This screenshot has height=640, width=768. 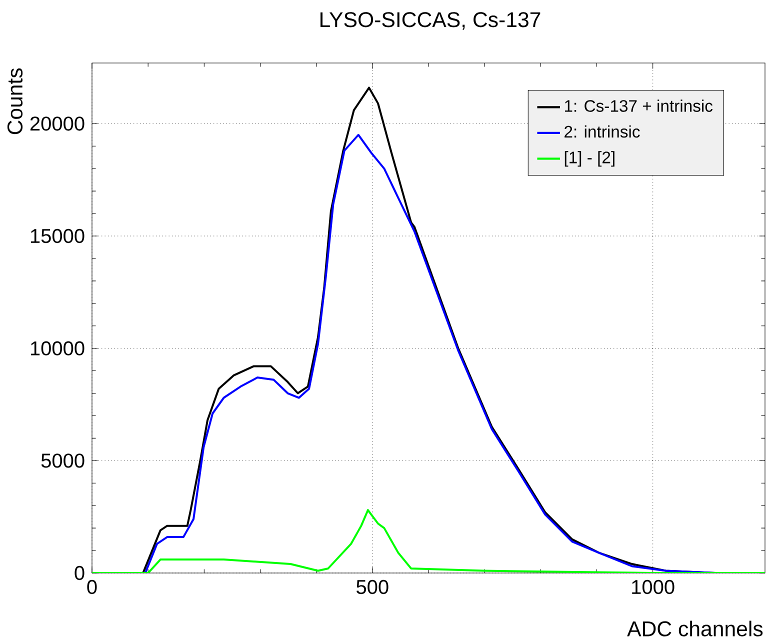 What do you see at coordinates (653, 587) in the screenshot?
I see `x-tick-label: 1000` at bounding box center [653, 587].